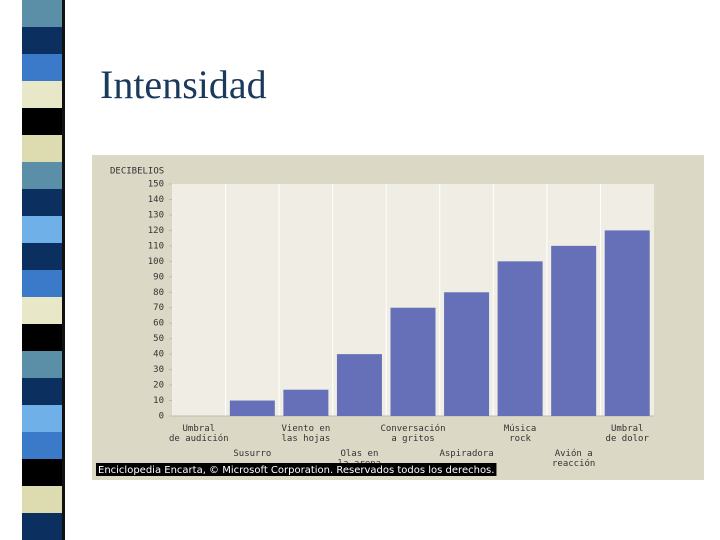 The height and width of the screenshot is (540, 720). Describe the element at coordinates (156, 215) in the screenshot. I see `y-tick-label: 130` at that location.